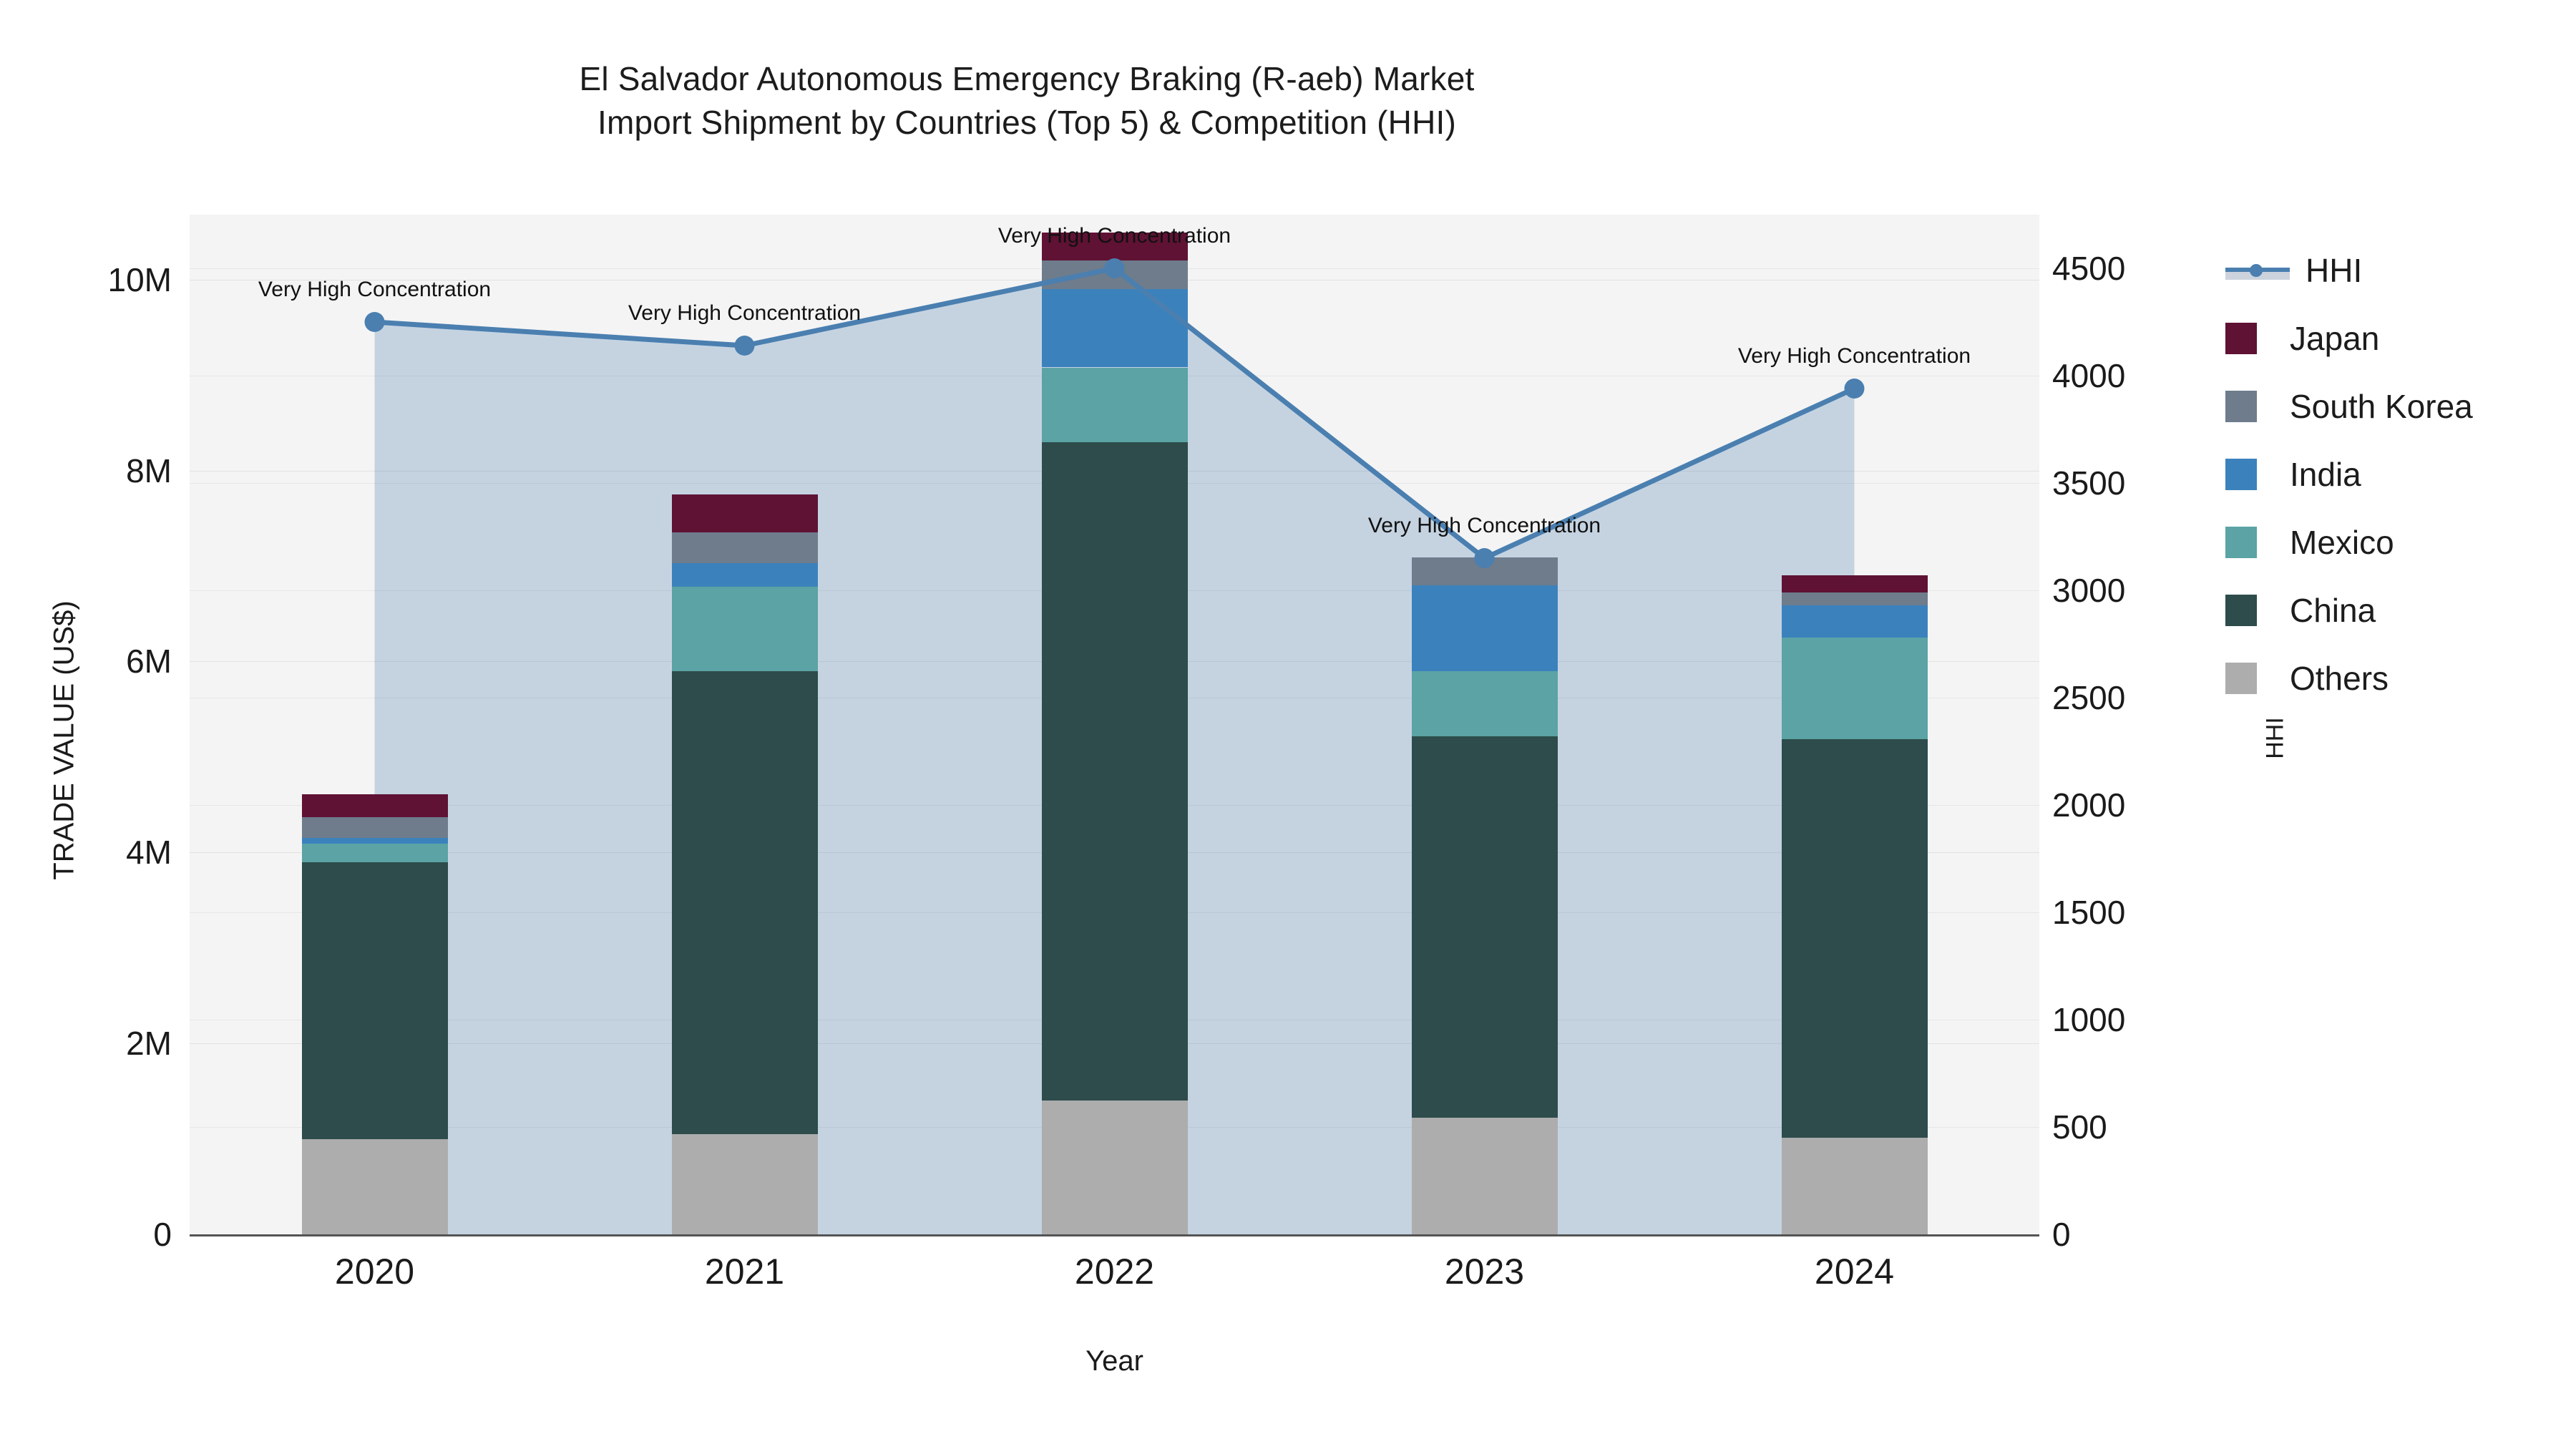 The width and height of the screenshot is (2576, 1449). Describe the element at coordinates (2061, 1234) in the screenshot. I see `y-tick-right: 0` at that location.